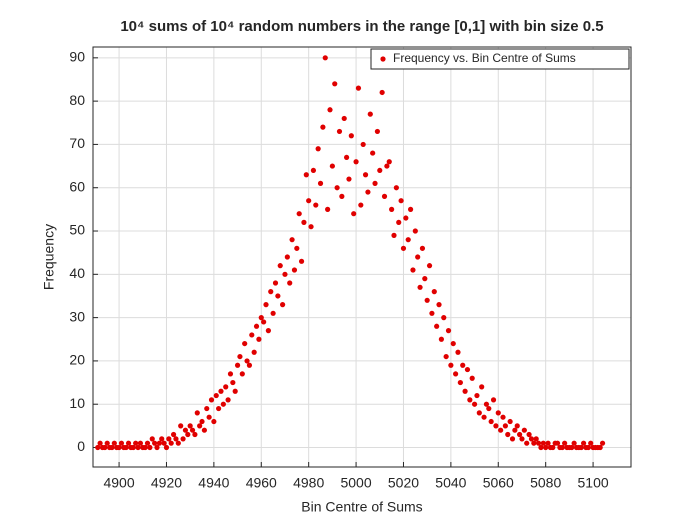  Describe the element at coordinates (593, 483) in the screenshot. I see `x-tick-label: 5100` at that location.